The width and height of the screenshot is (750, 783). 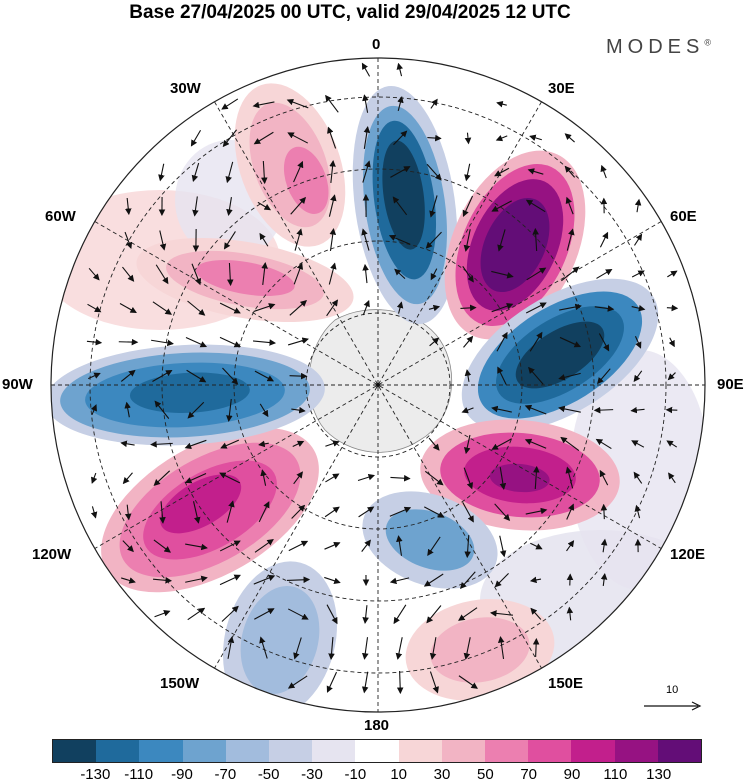 I want to click on colorbar-tick-label: -30, so click(x=312, y=774).